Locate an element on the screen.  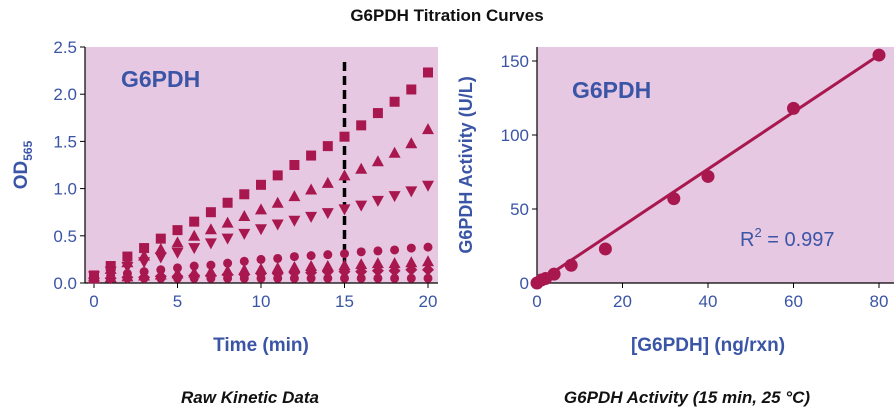
right-x-tick-label: 60 is located at coordinates (793, 301).